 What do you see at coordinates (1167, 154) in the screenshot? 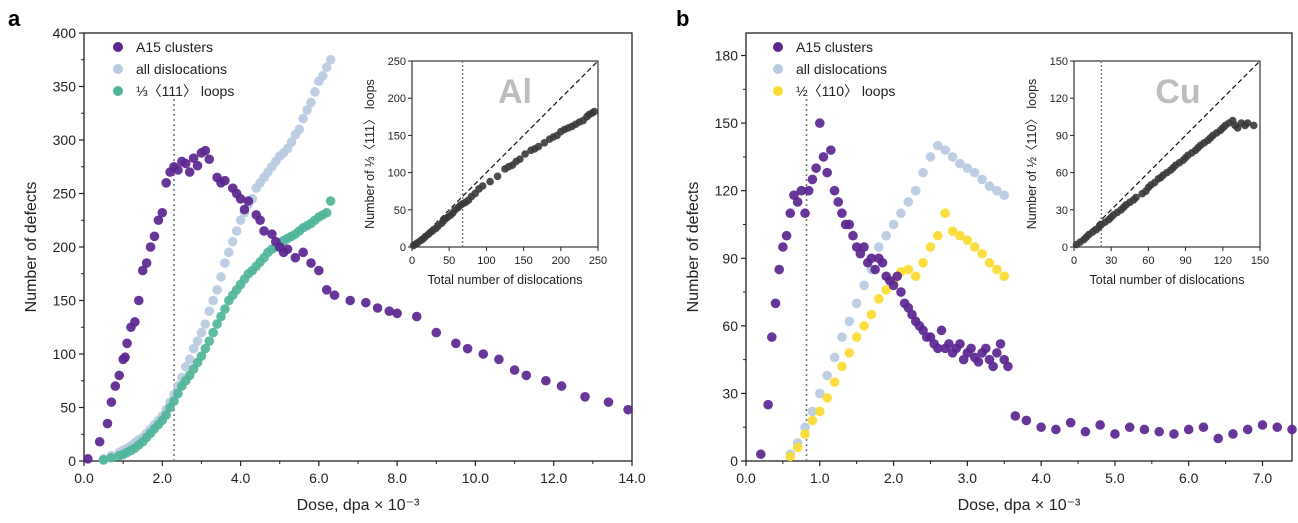
I see `inset-diagonal-line` at bounding box center [1167, 154].